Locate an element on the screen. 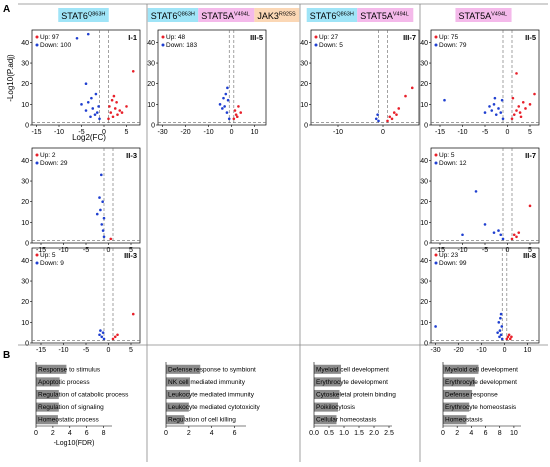 This screenshot has height=467, width=550. go-term-label: Homeostasis is located at coordinates (464, 420).